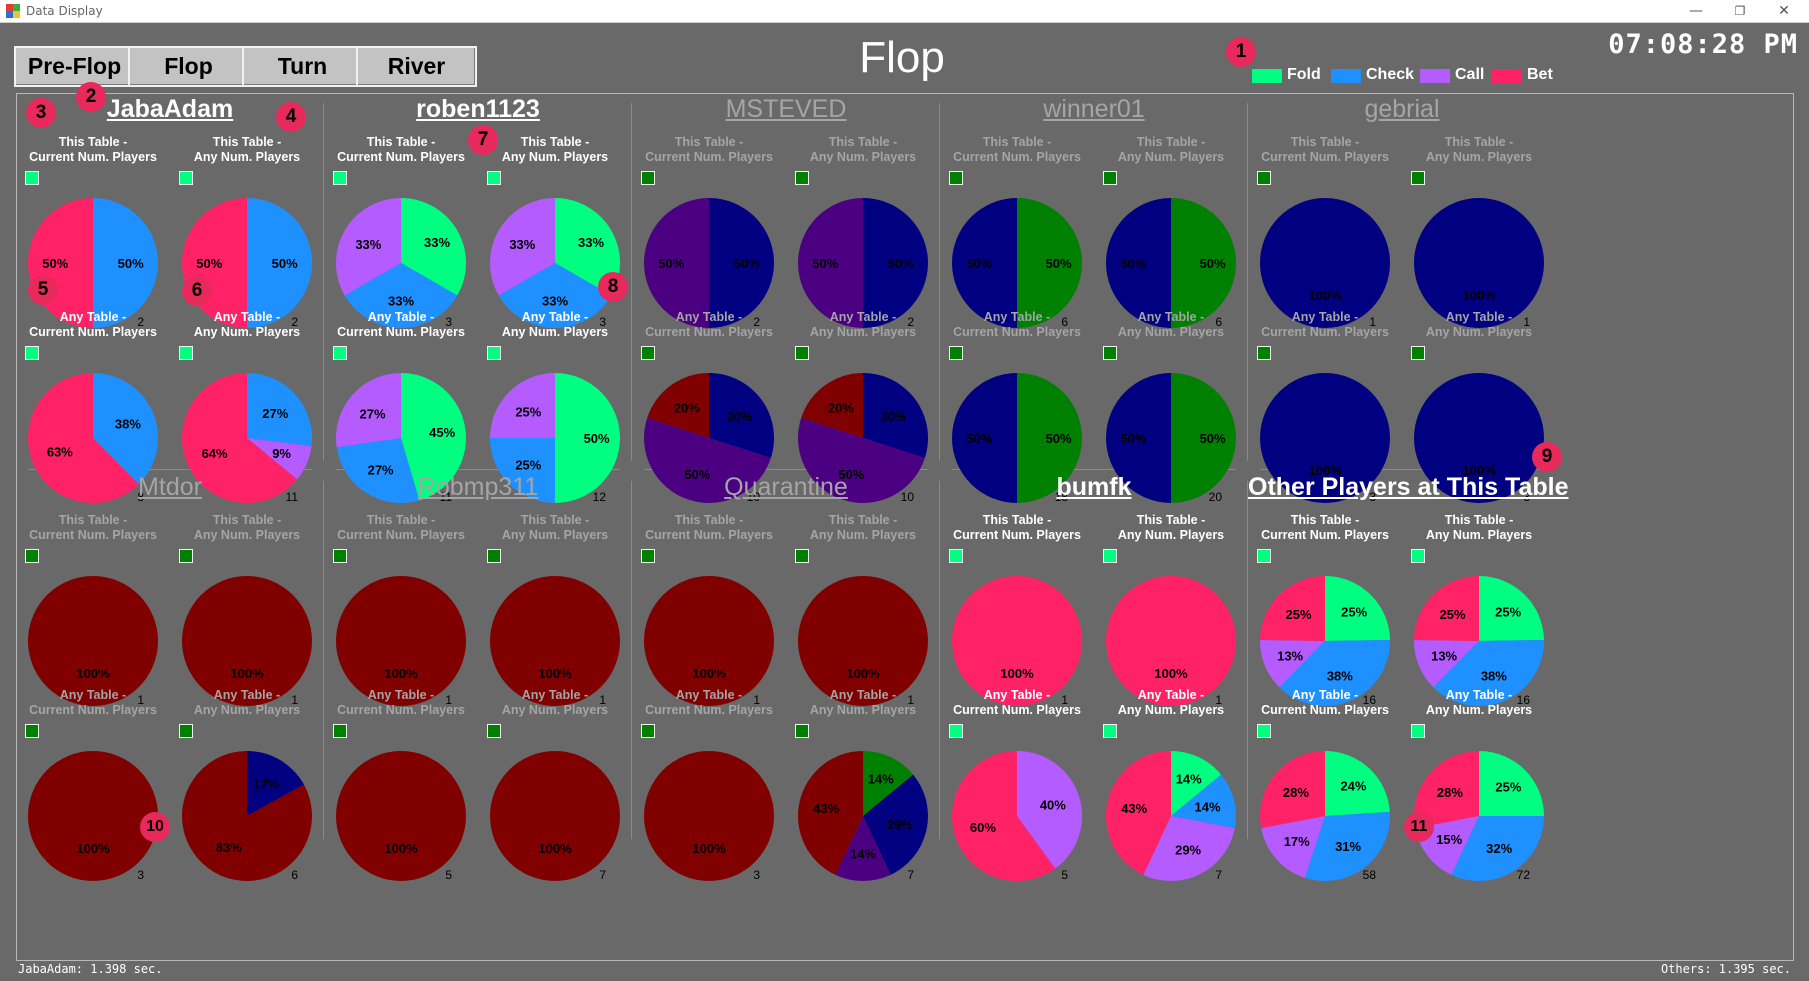 Image resolution: width=1809 pixels, height=981 pixels. Describe the element at coordinates (140, 497) in the screenshot. I see `sample-count: 8` at that location.